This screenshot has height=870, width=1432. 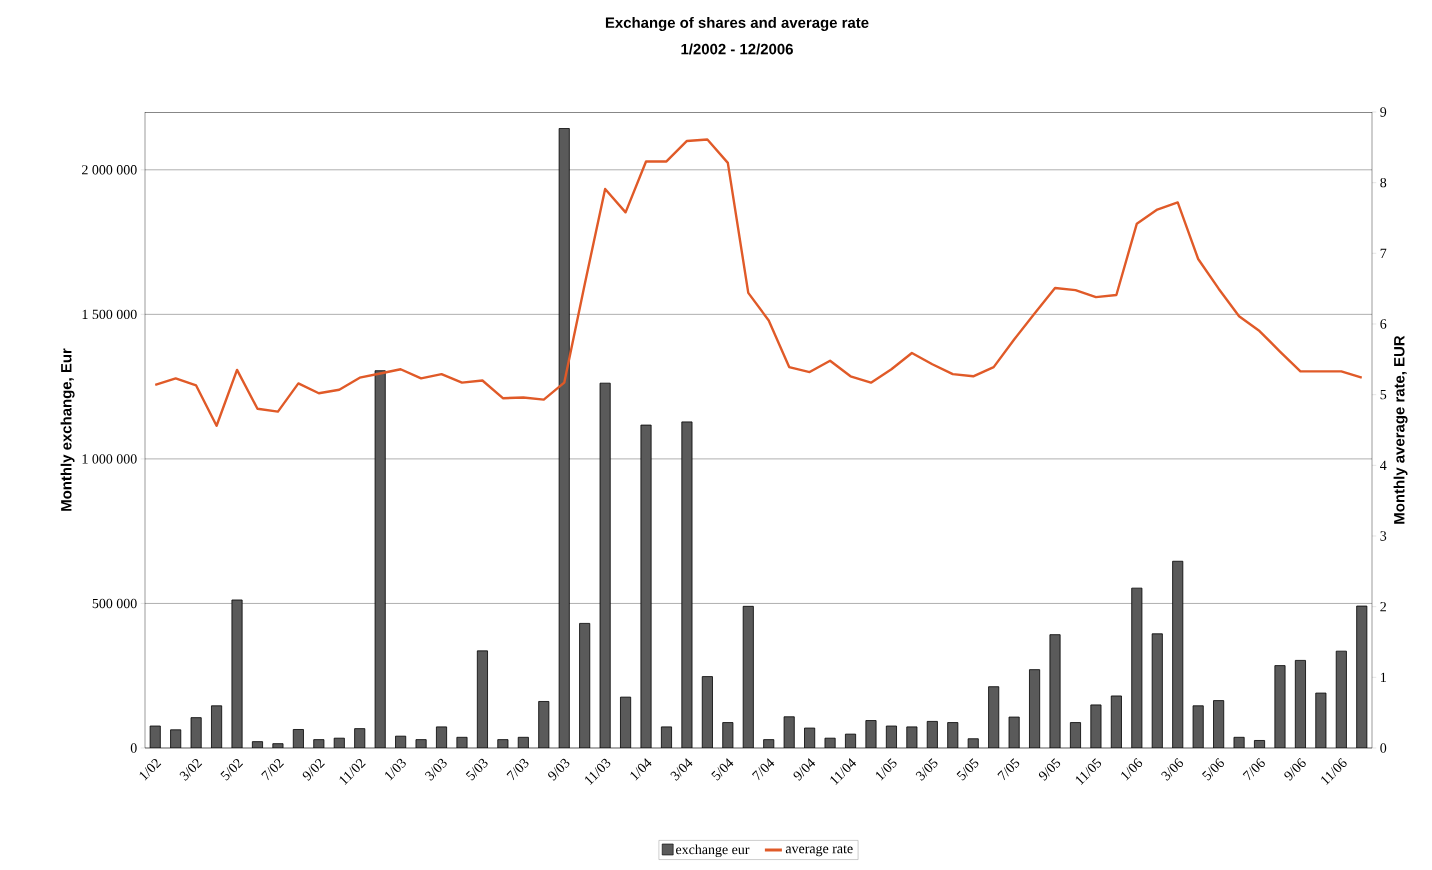 I want to click on legend-label: average rate, so click(x=819, y=851).